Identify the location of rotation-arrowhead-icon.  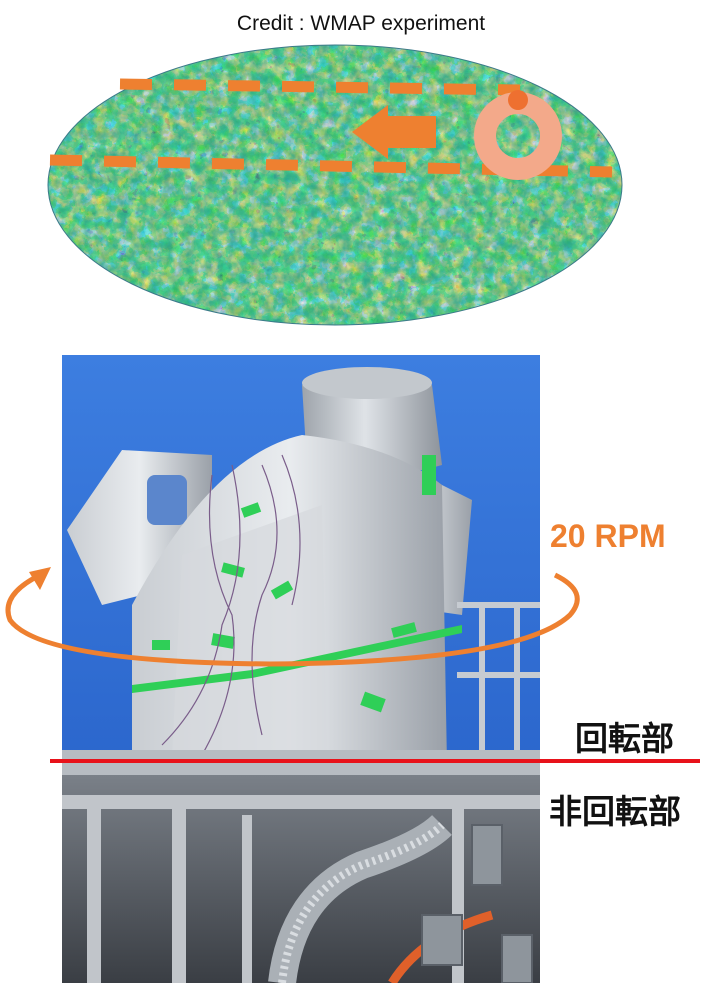
(40, 578).